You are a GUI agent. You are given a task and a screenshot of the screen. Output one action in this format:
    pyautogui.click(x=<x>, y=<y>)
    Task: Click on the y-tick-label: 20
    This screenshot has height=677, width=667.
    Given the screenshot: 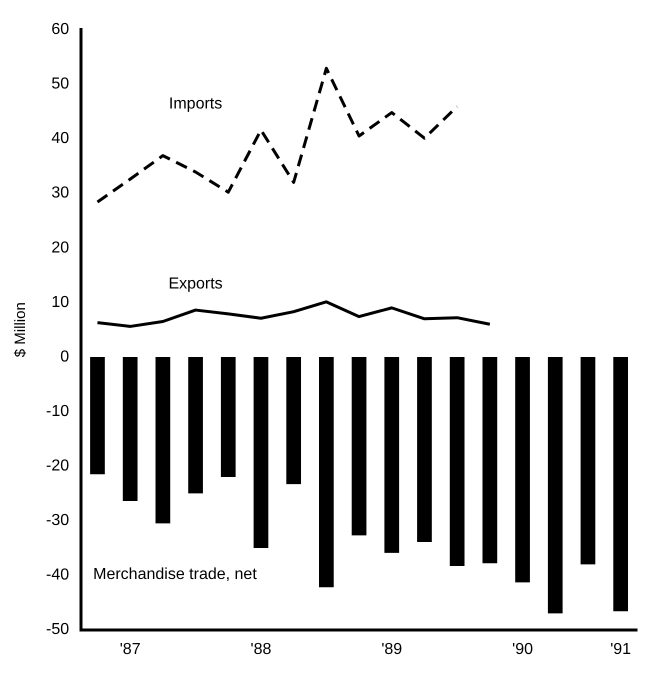 What is the action you would take?
    pyautogui.click(x=60, y=247)
    